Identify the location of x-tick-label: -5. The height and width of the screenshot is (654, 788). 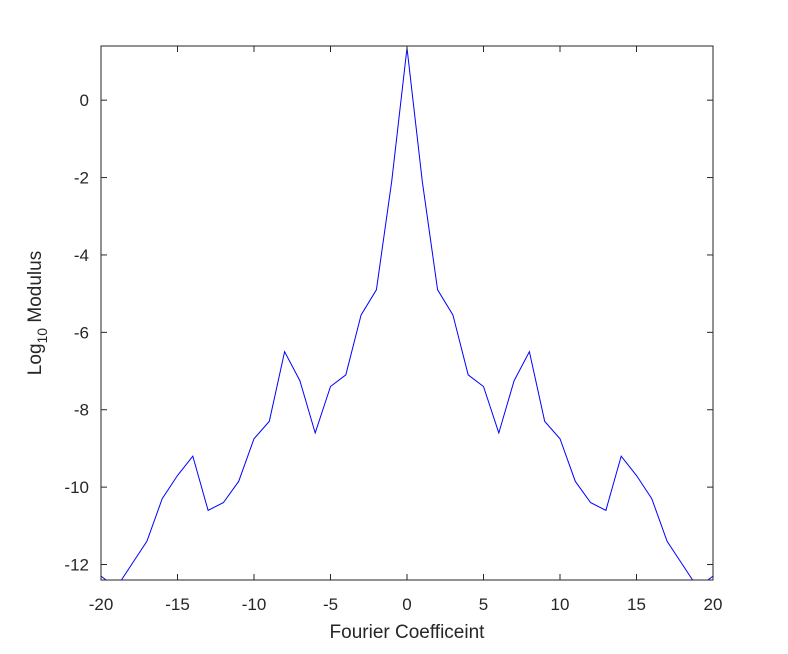
(330, 604).